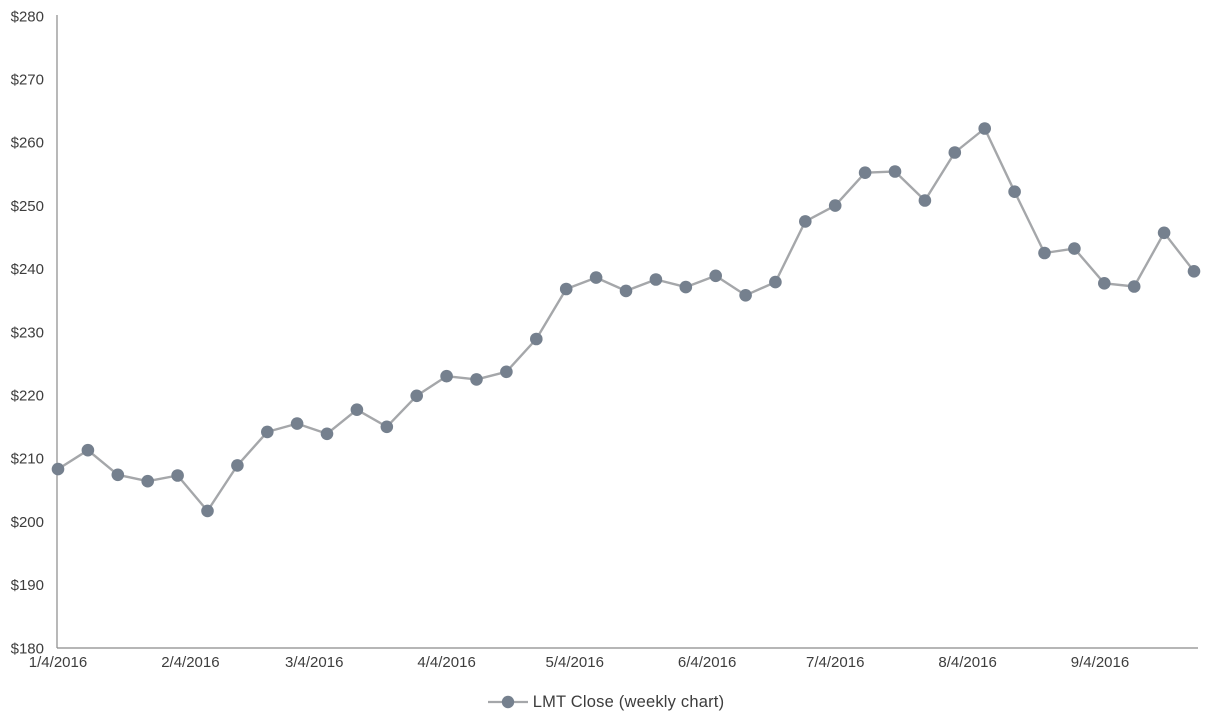 The width and height of the screenshot is (1211, 728). I want to click on x-axis-tick-label: 8/4/2016, so click(967, 662).